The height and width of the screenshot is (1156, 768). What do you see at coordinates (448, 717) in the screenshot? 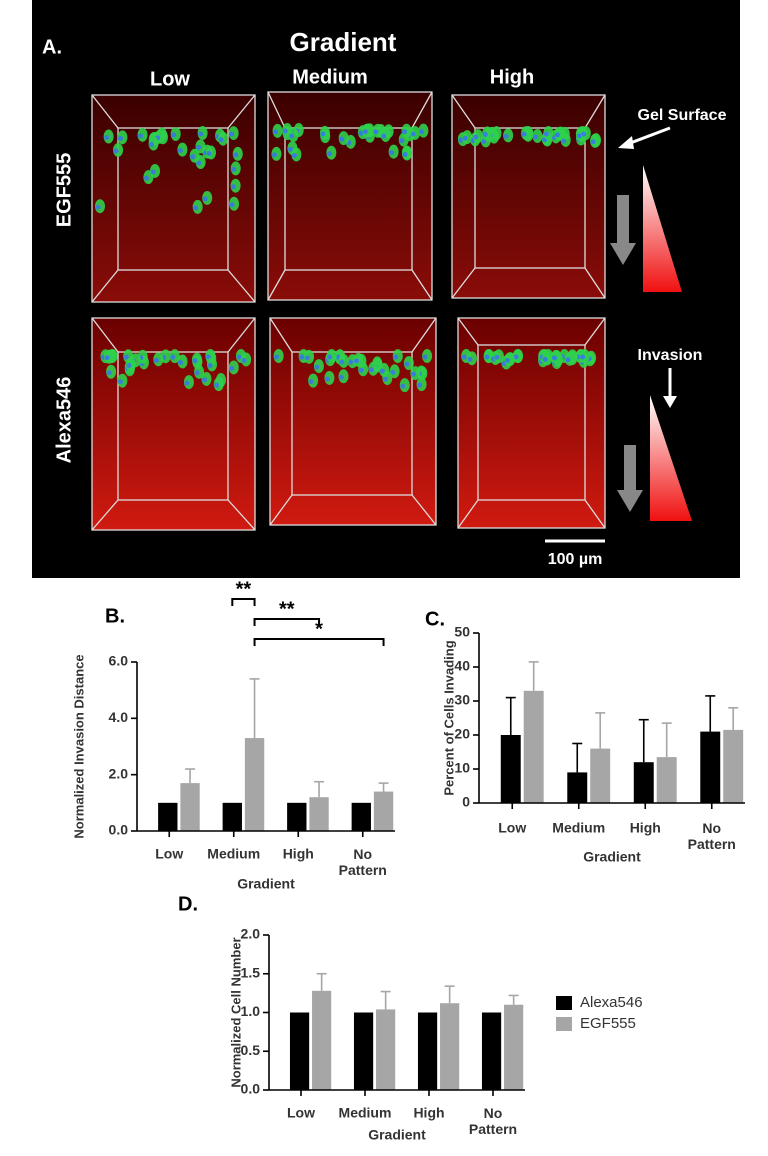
I see `y-axis-label: Percent of Cells Invading` at bounding box center [448, 717].